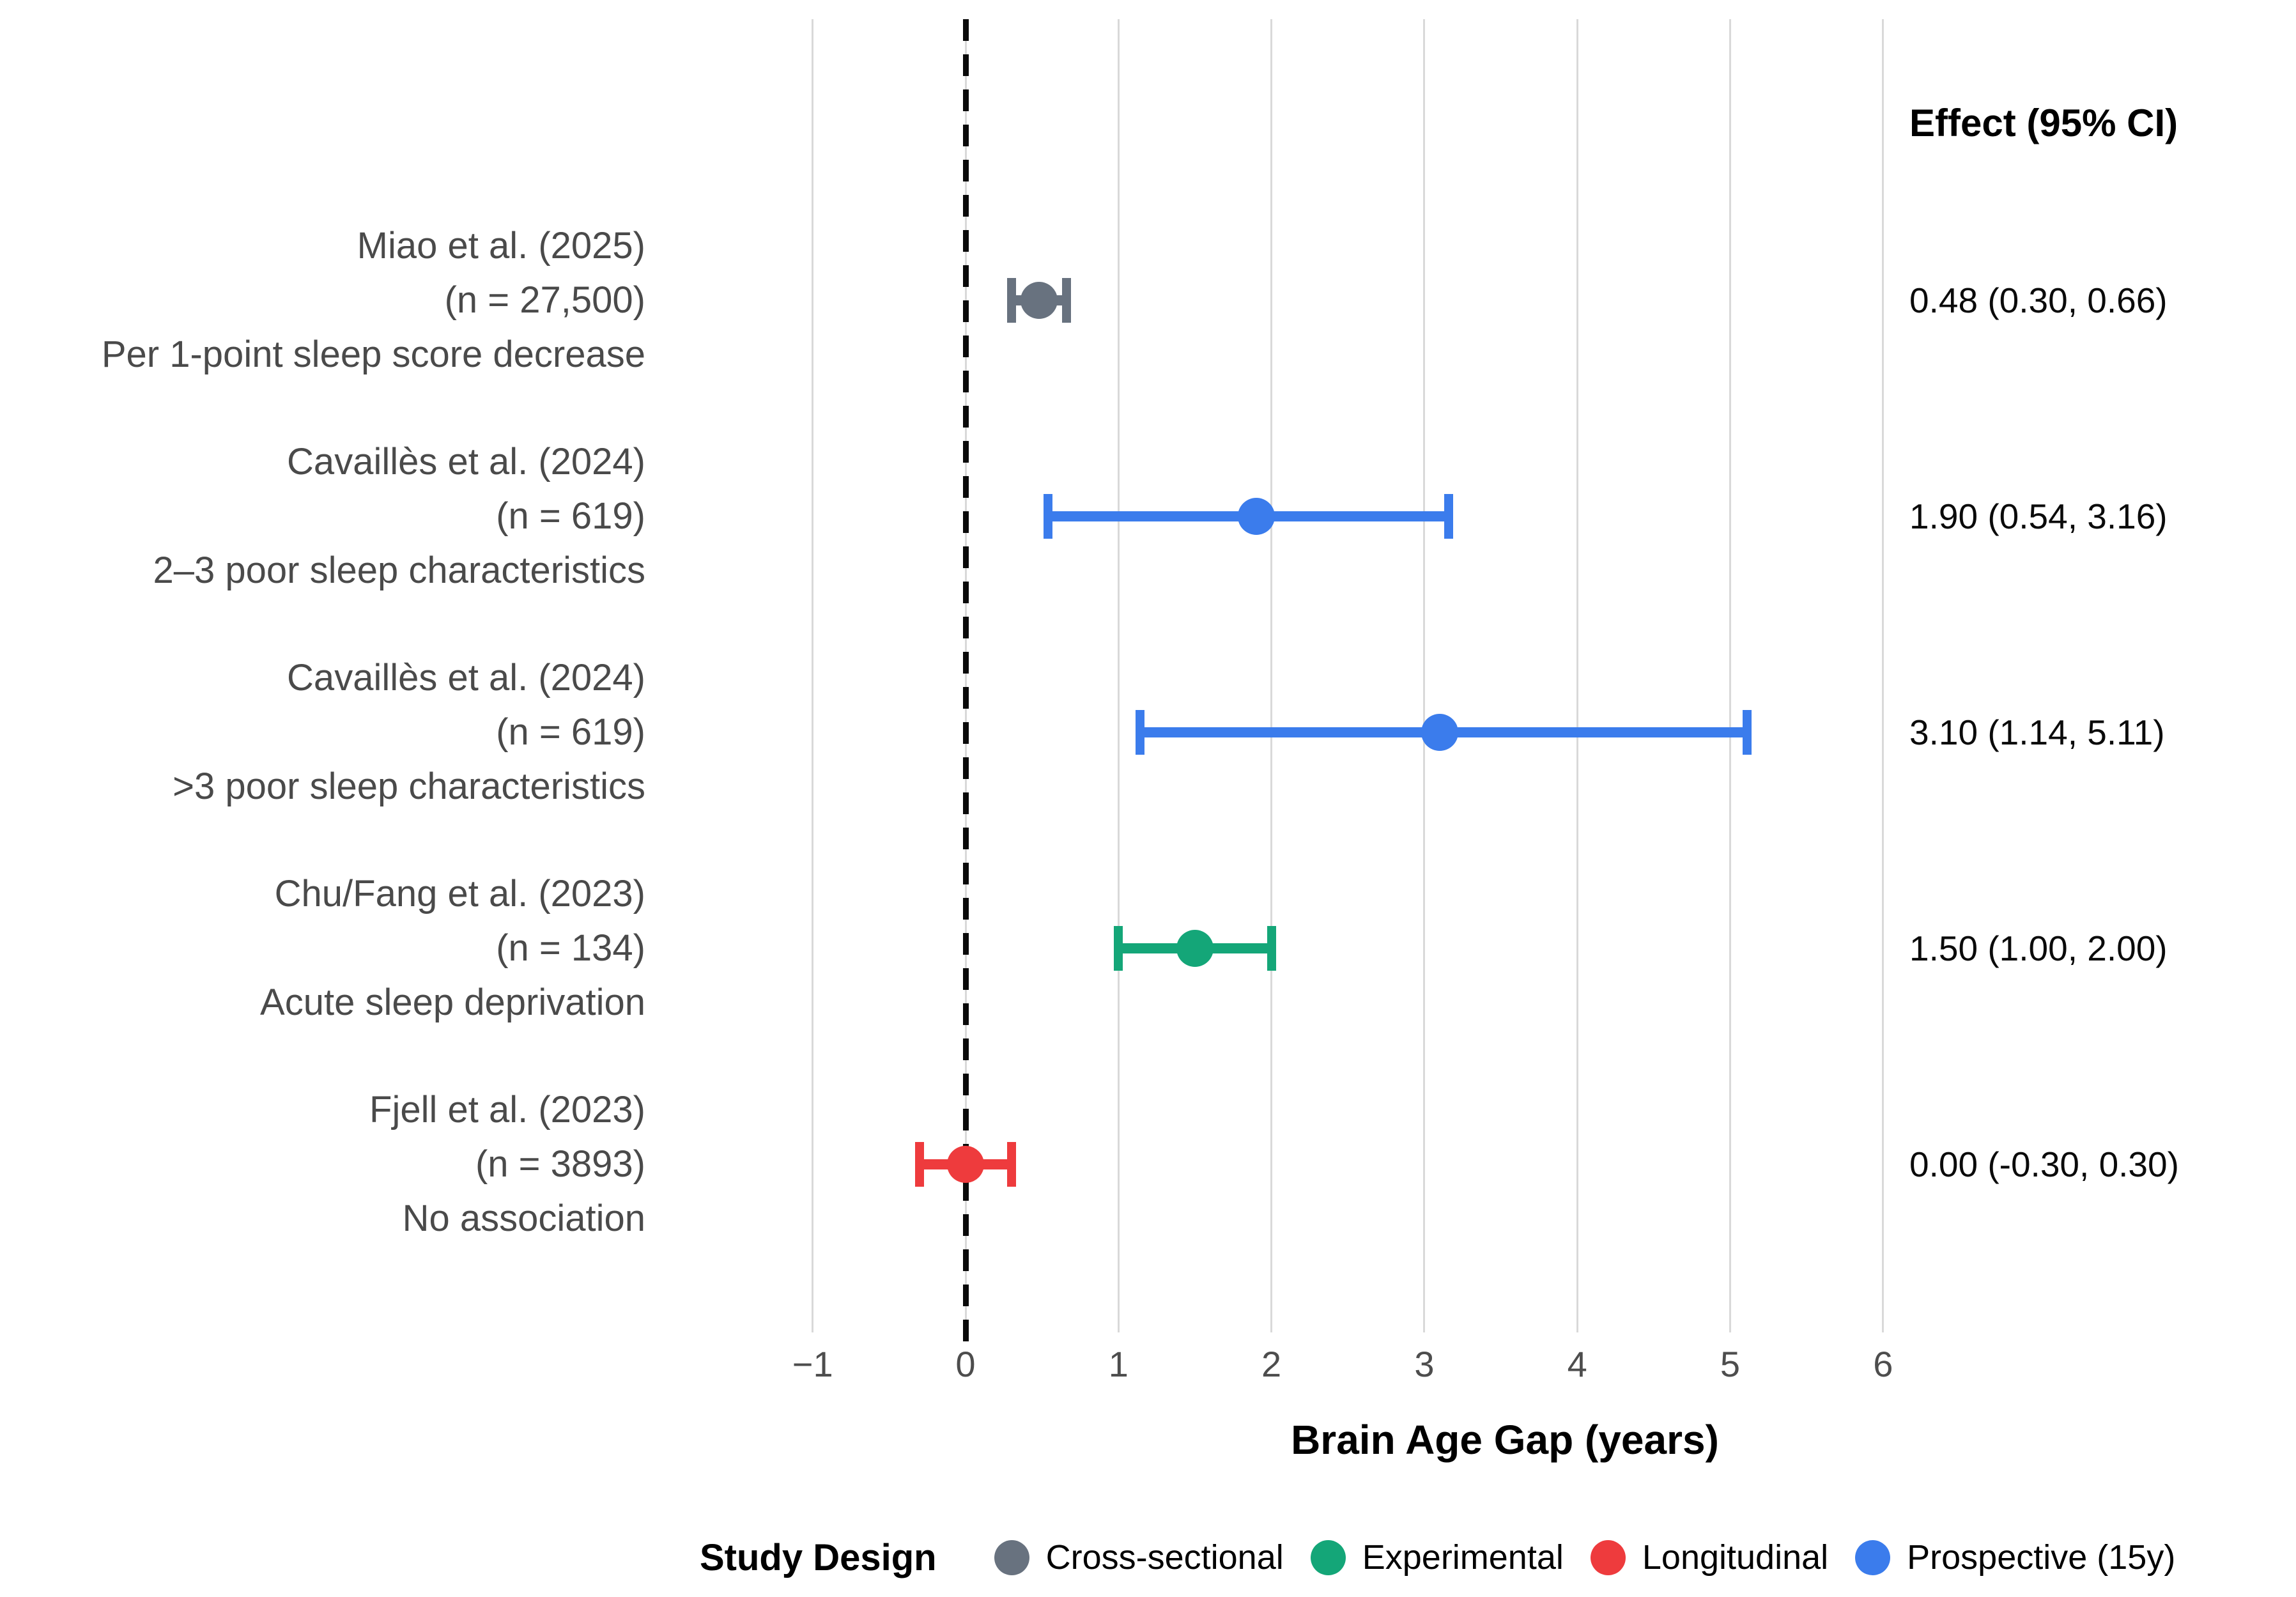 This screenshot has width=2296, height=1597. Describe the element at coordinates (1424, 1364) in the screenshot. I see `x-tick-label: 3` at that location.